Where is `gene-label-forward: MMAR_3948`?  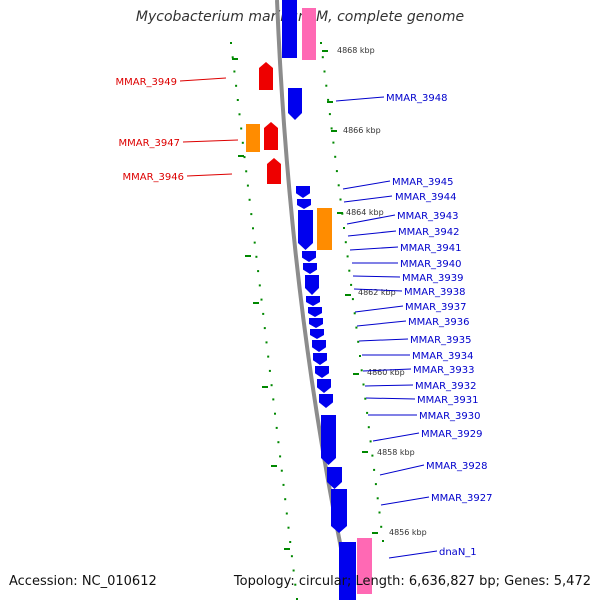 gene-label-forward: MMAR_3948 is located at coordinates (417, 98).